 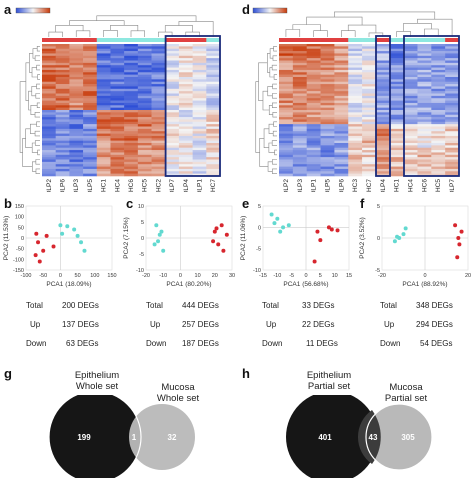 What do you see at coordinates (424, 284) in the screenshot?
I see `x-axis-label: PCA1 (88.92%)` at bounding box center [424, 284].